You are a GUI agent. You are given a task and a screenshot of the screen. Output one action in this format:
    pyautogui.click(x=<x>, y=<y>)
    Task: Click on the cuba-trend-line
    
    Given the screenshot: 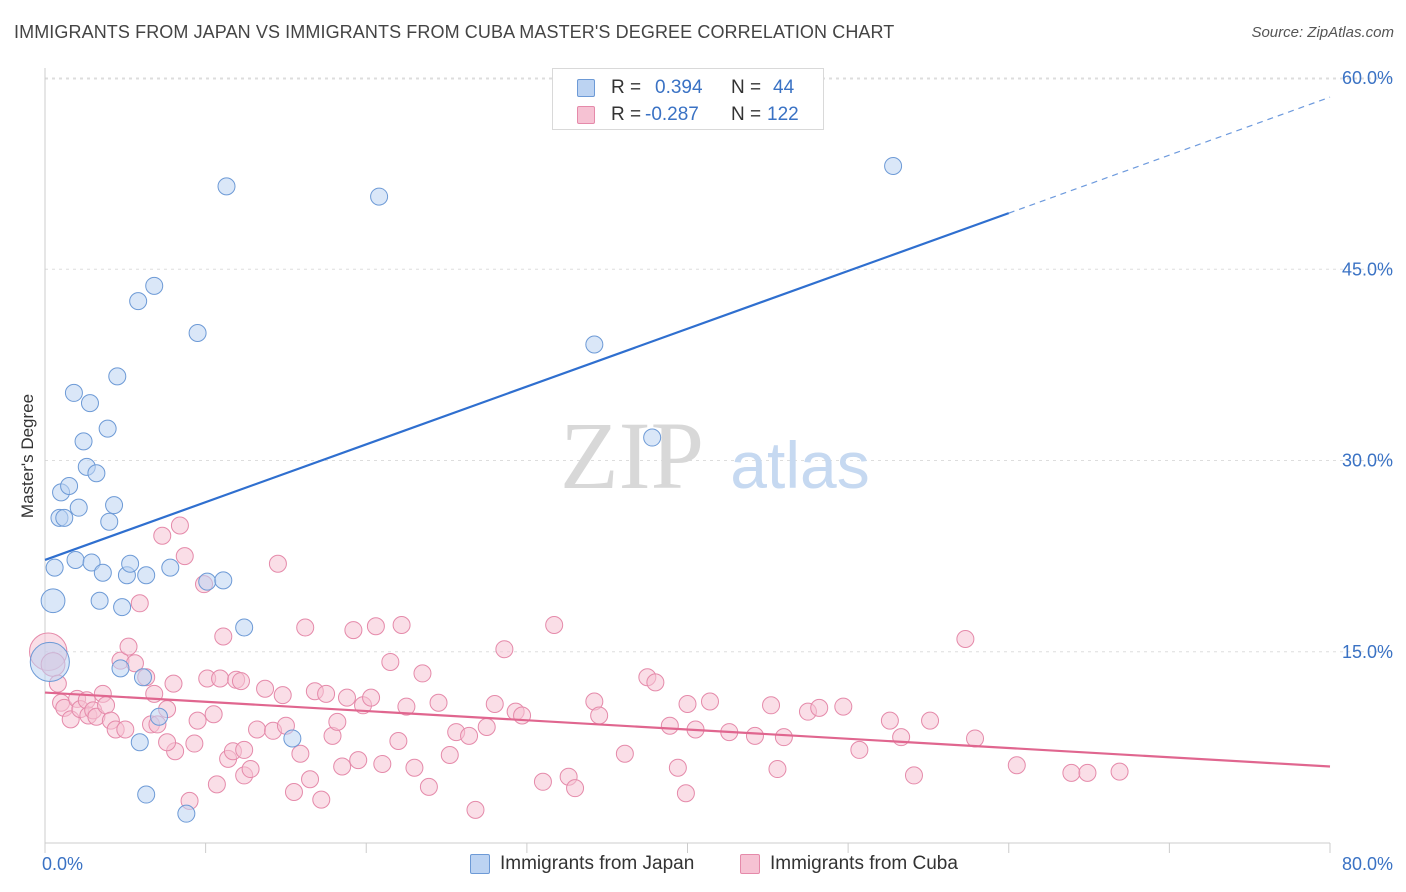 What is the action you would take?
    pyautogui.click(x=687, y=729)
    